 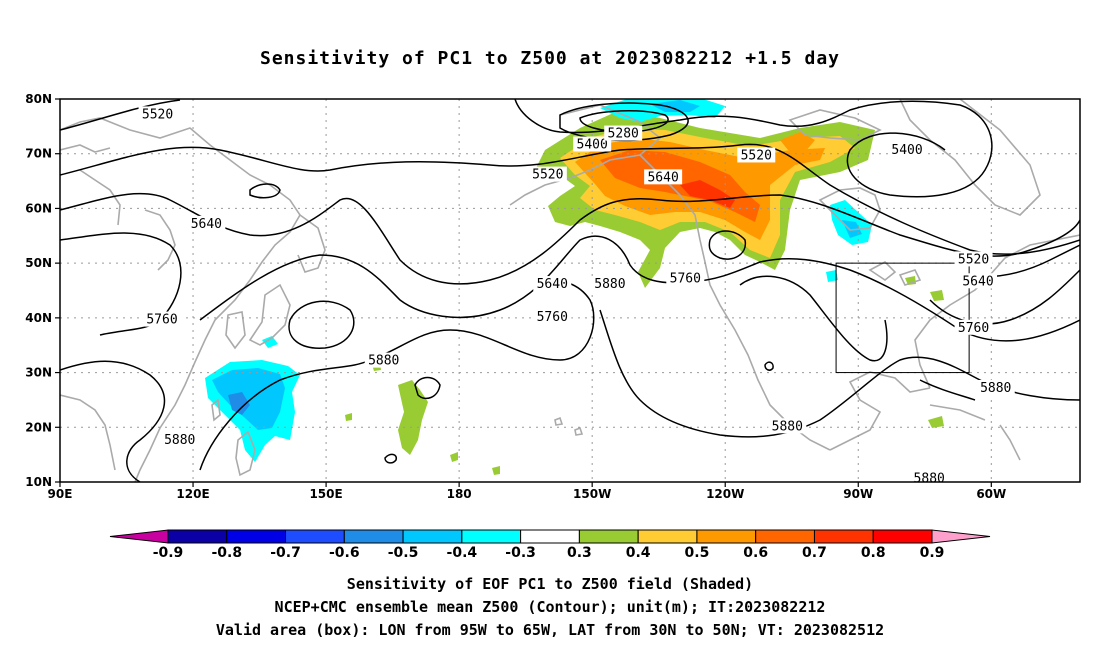 What do you see at coordinates (397, 375) in the screenshot?
I see `contour-5880-pacific` at bounding box center [397, 375].